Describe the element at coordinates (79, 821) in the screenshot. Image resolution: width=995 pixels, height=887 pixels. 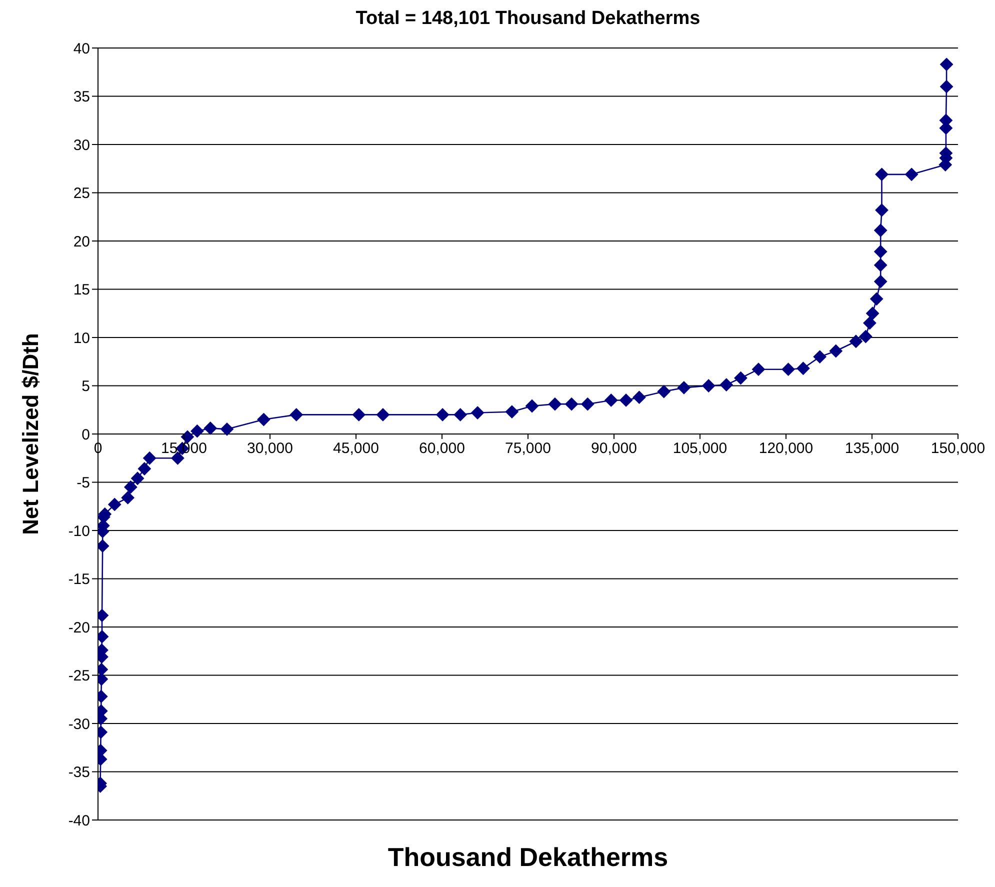
I see `y-tick-label: -40` at that location.